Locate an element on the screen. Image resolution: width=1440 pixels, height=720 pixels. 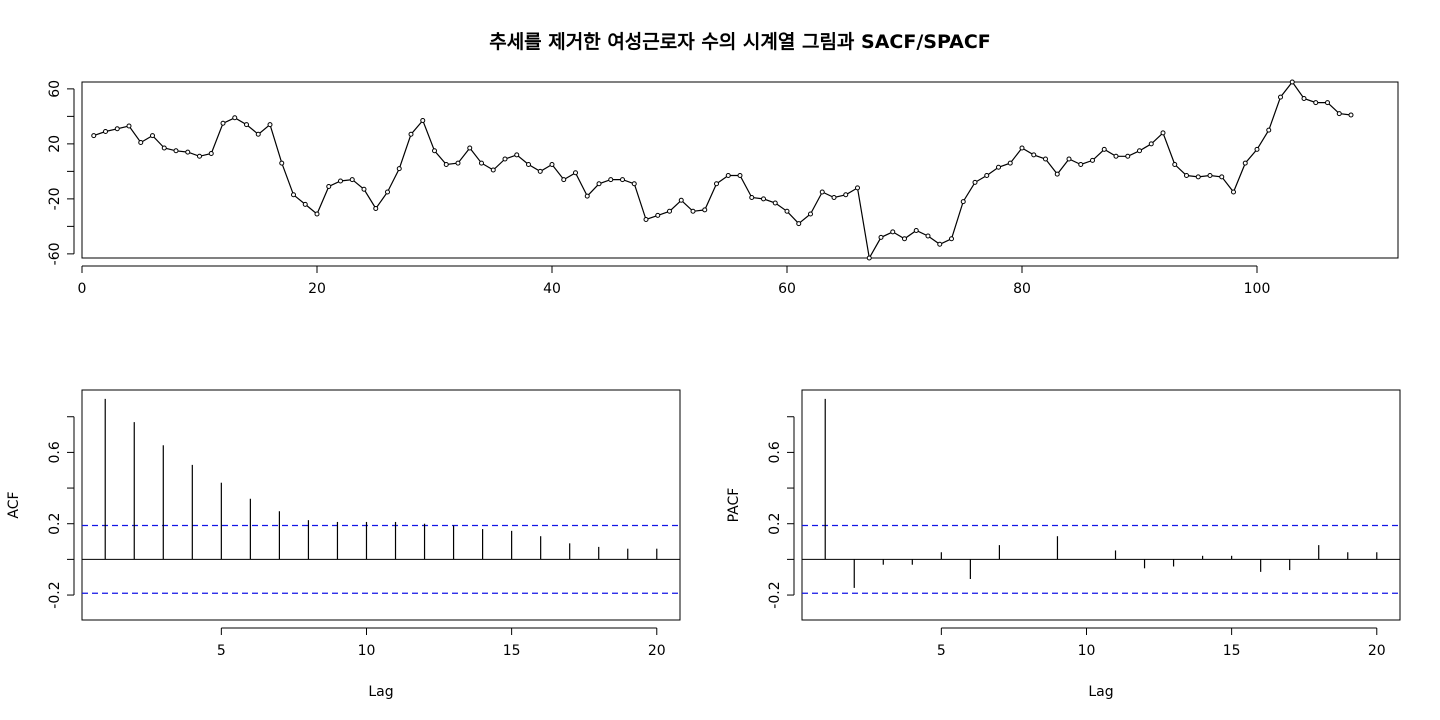
x-tick-label: 80 is located at coordinates (1022, 289).